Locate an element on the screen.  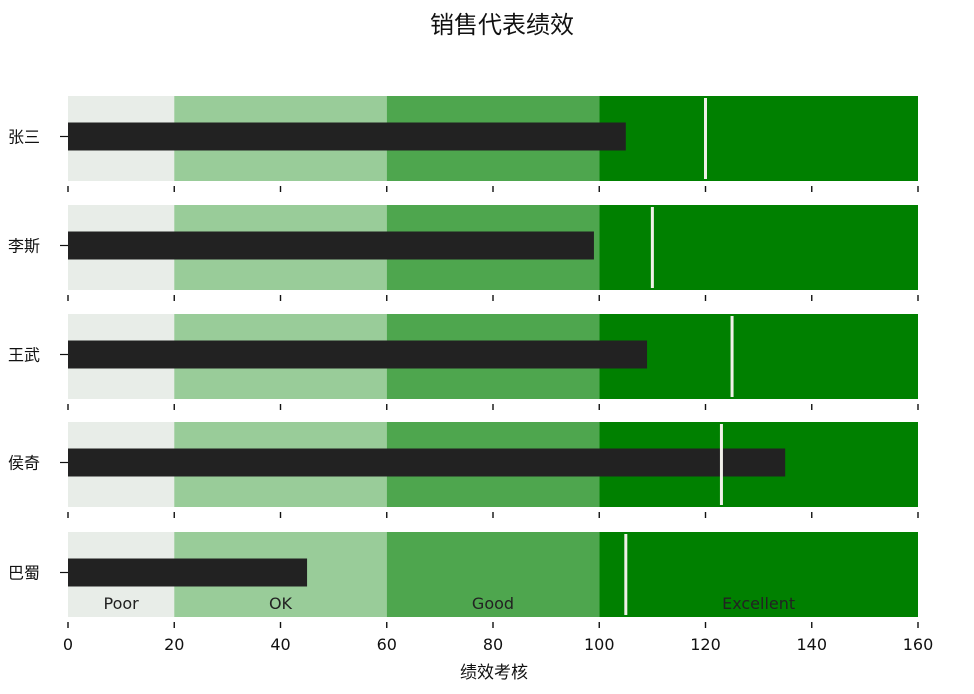
range-label-poor: Poor is located at coordinates (122, 603).